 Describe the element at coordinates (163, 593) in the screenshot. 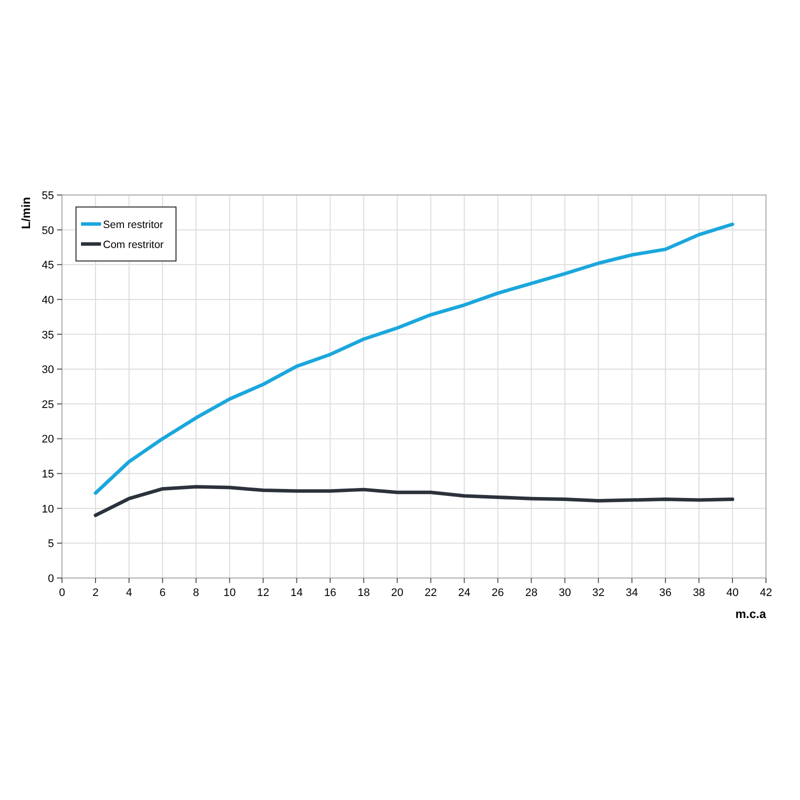

I see `x-tick-label: 6` at that location.